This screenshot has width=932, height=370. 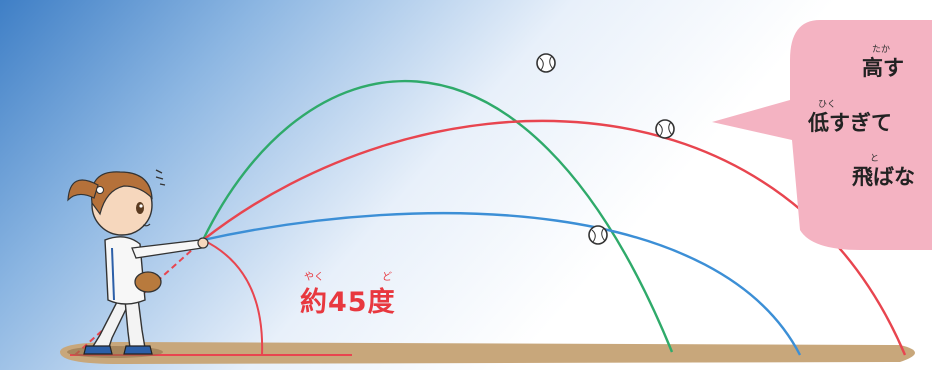 What do you see at coordinates (348, 302) in the screenshot?
I see `angle-label: 約45度` at bounding box center [348, 302].